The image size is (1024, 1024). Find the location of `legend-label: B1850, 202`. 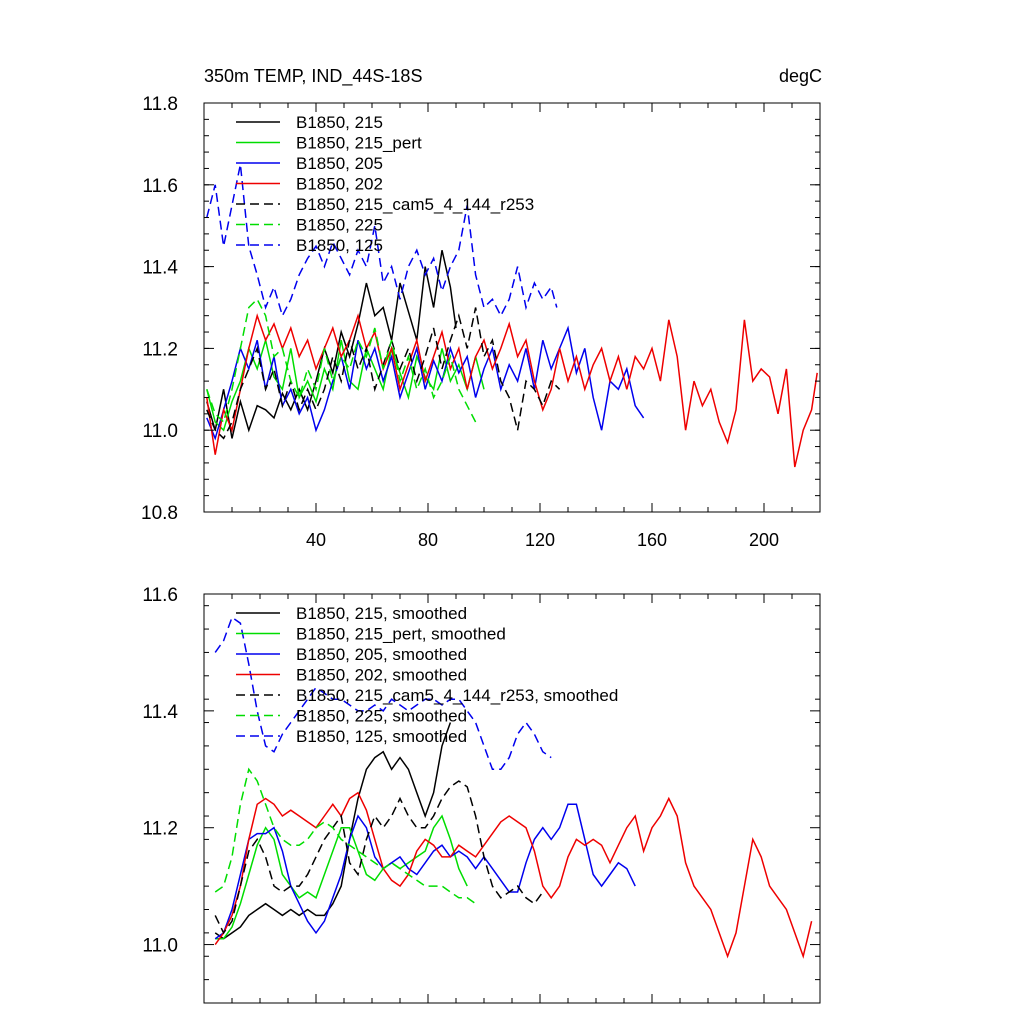

legend-label: B1850, 202 is located at coordinates (339, 184).